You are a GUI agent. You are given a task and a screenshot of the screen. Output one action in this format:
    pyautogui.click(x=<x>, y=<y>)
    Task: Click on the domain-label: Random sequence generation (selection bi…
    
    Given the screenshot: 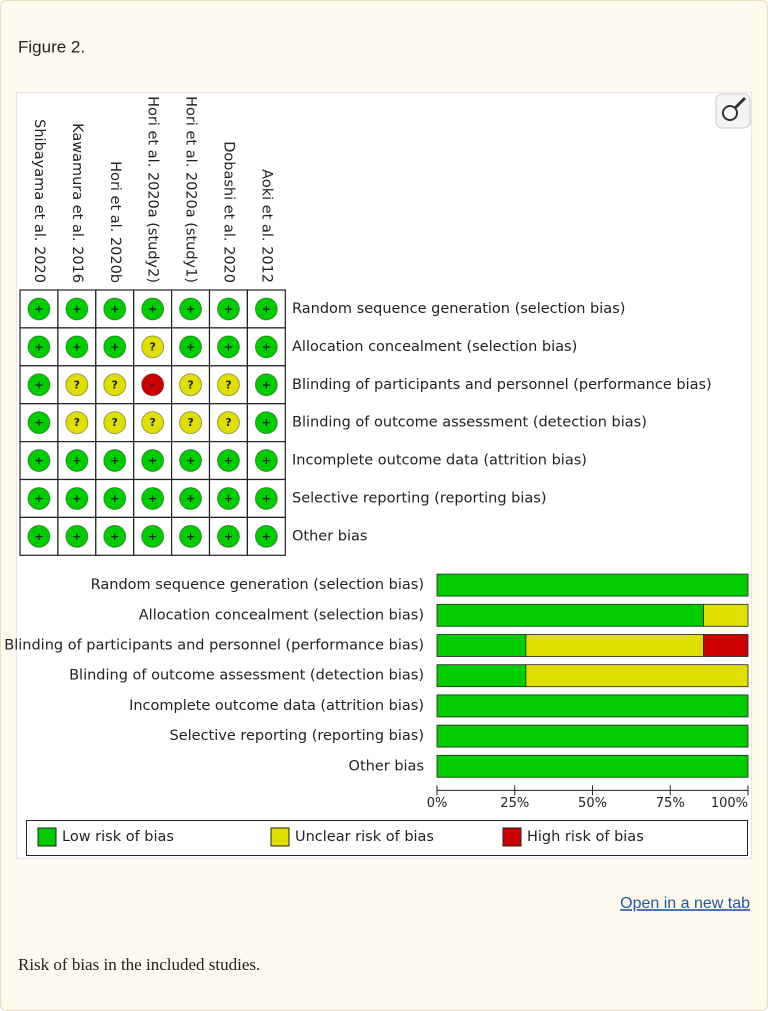 What is the action you would take?
    pyautogui.click(x=458, y=309)
    